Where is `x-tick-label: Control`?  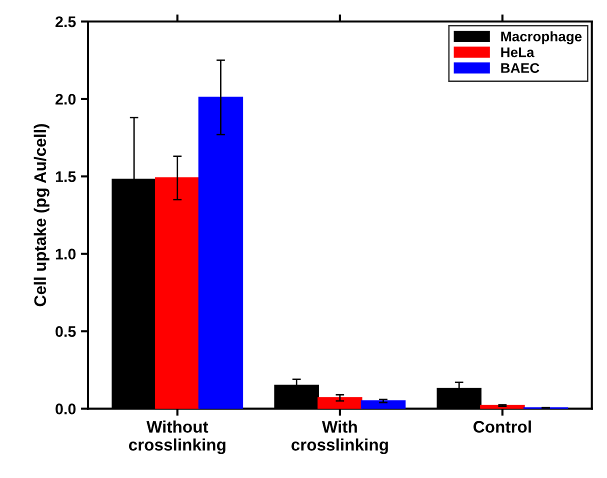
x-tick-label: Control is located at coordinates (502, 426).